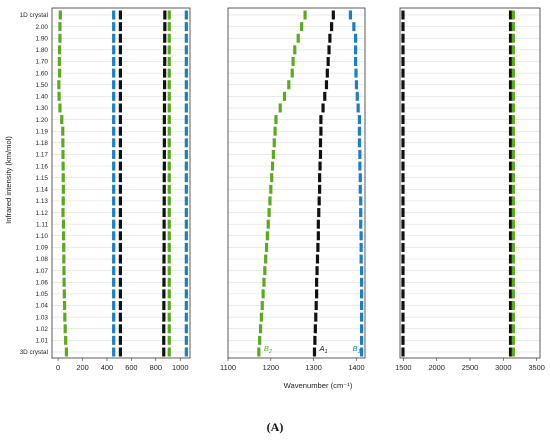 This screenshot has width=550, height=441. I want to click on row-label-1.08: 1.08, so click(42, 259).